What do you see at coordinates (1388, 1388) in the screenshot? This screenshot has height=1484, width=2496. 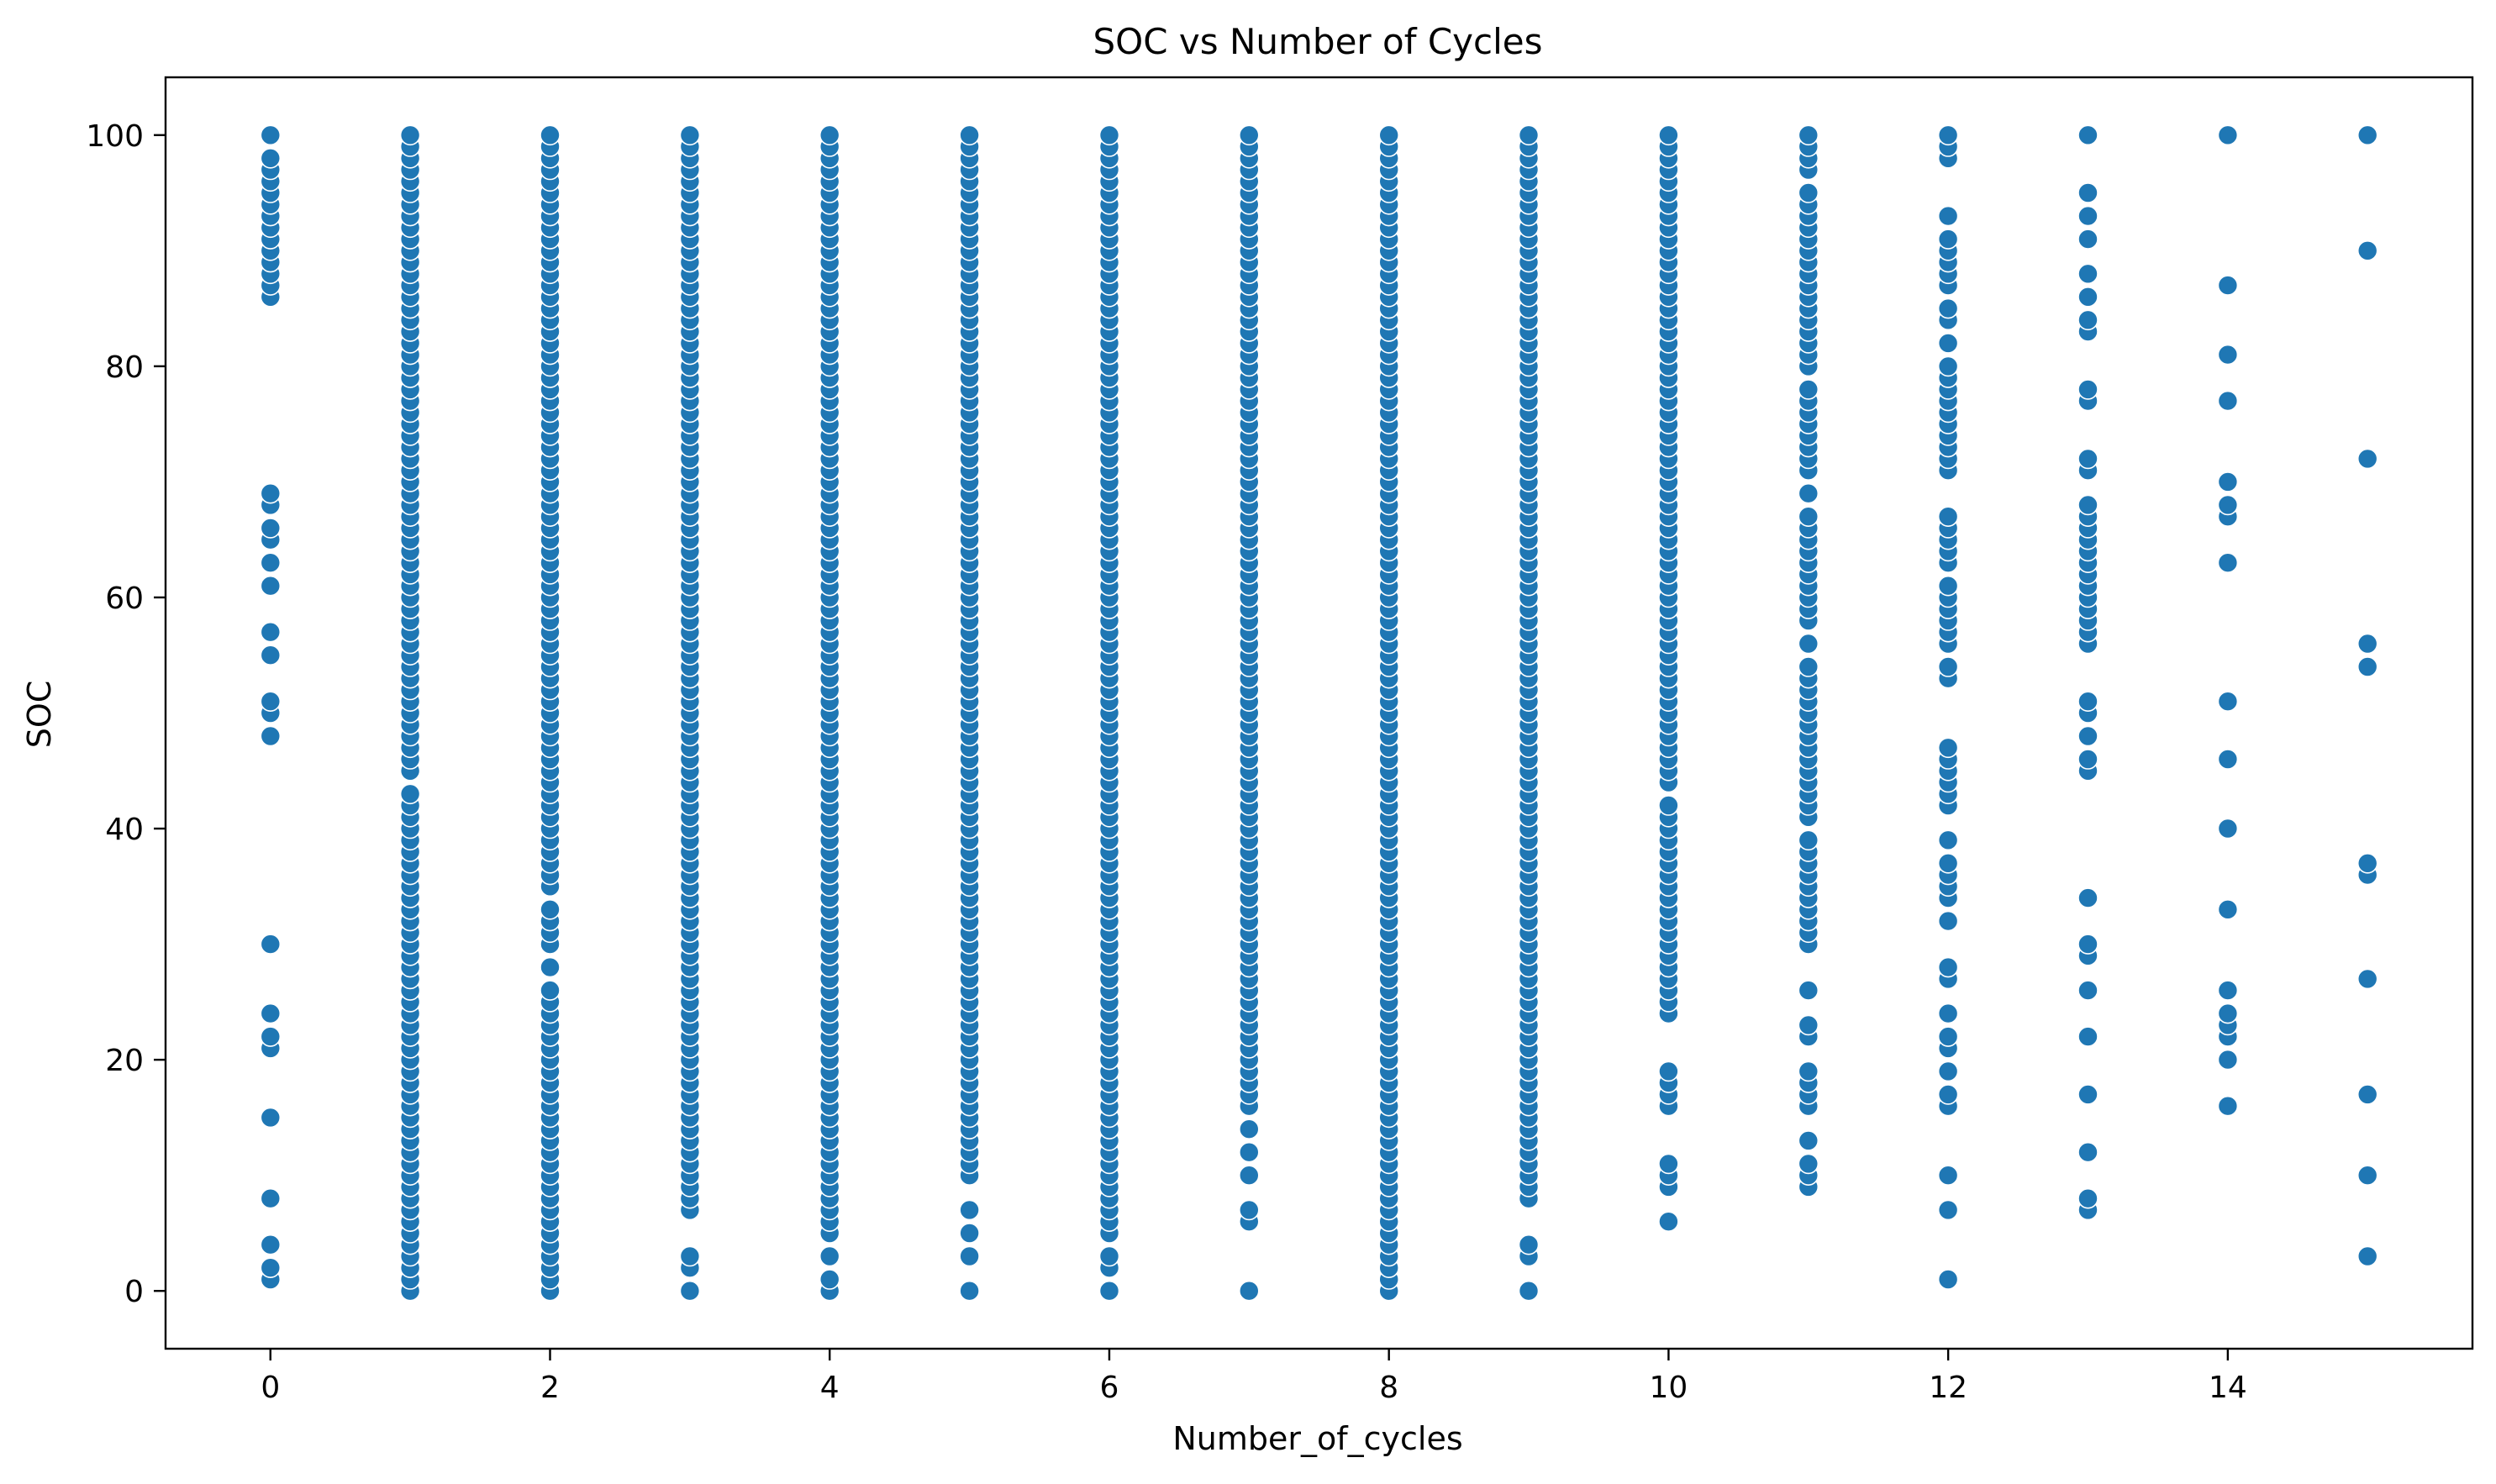 I see `x-tick-label: 8` at bounding box center [1388, 1388].